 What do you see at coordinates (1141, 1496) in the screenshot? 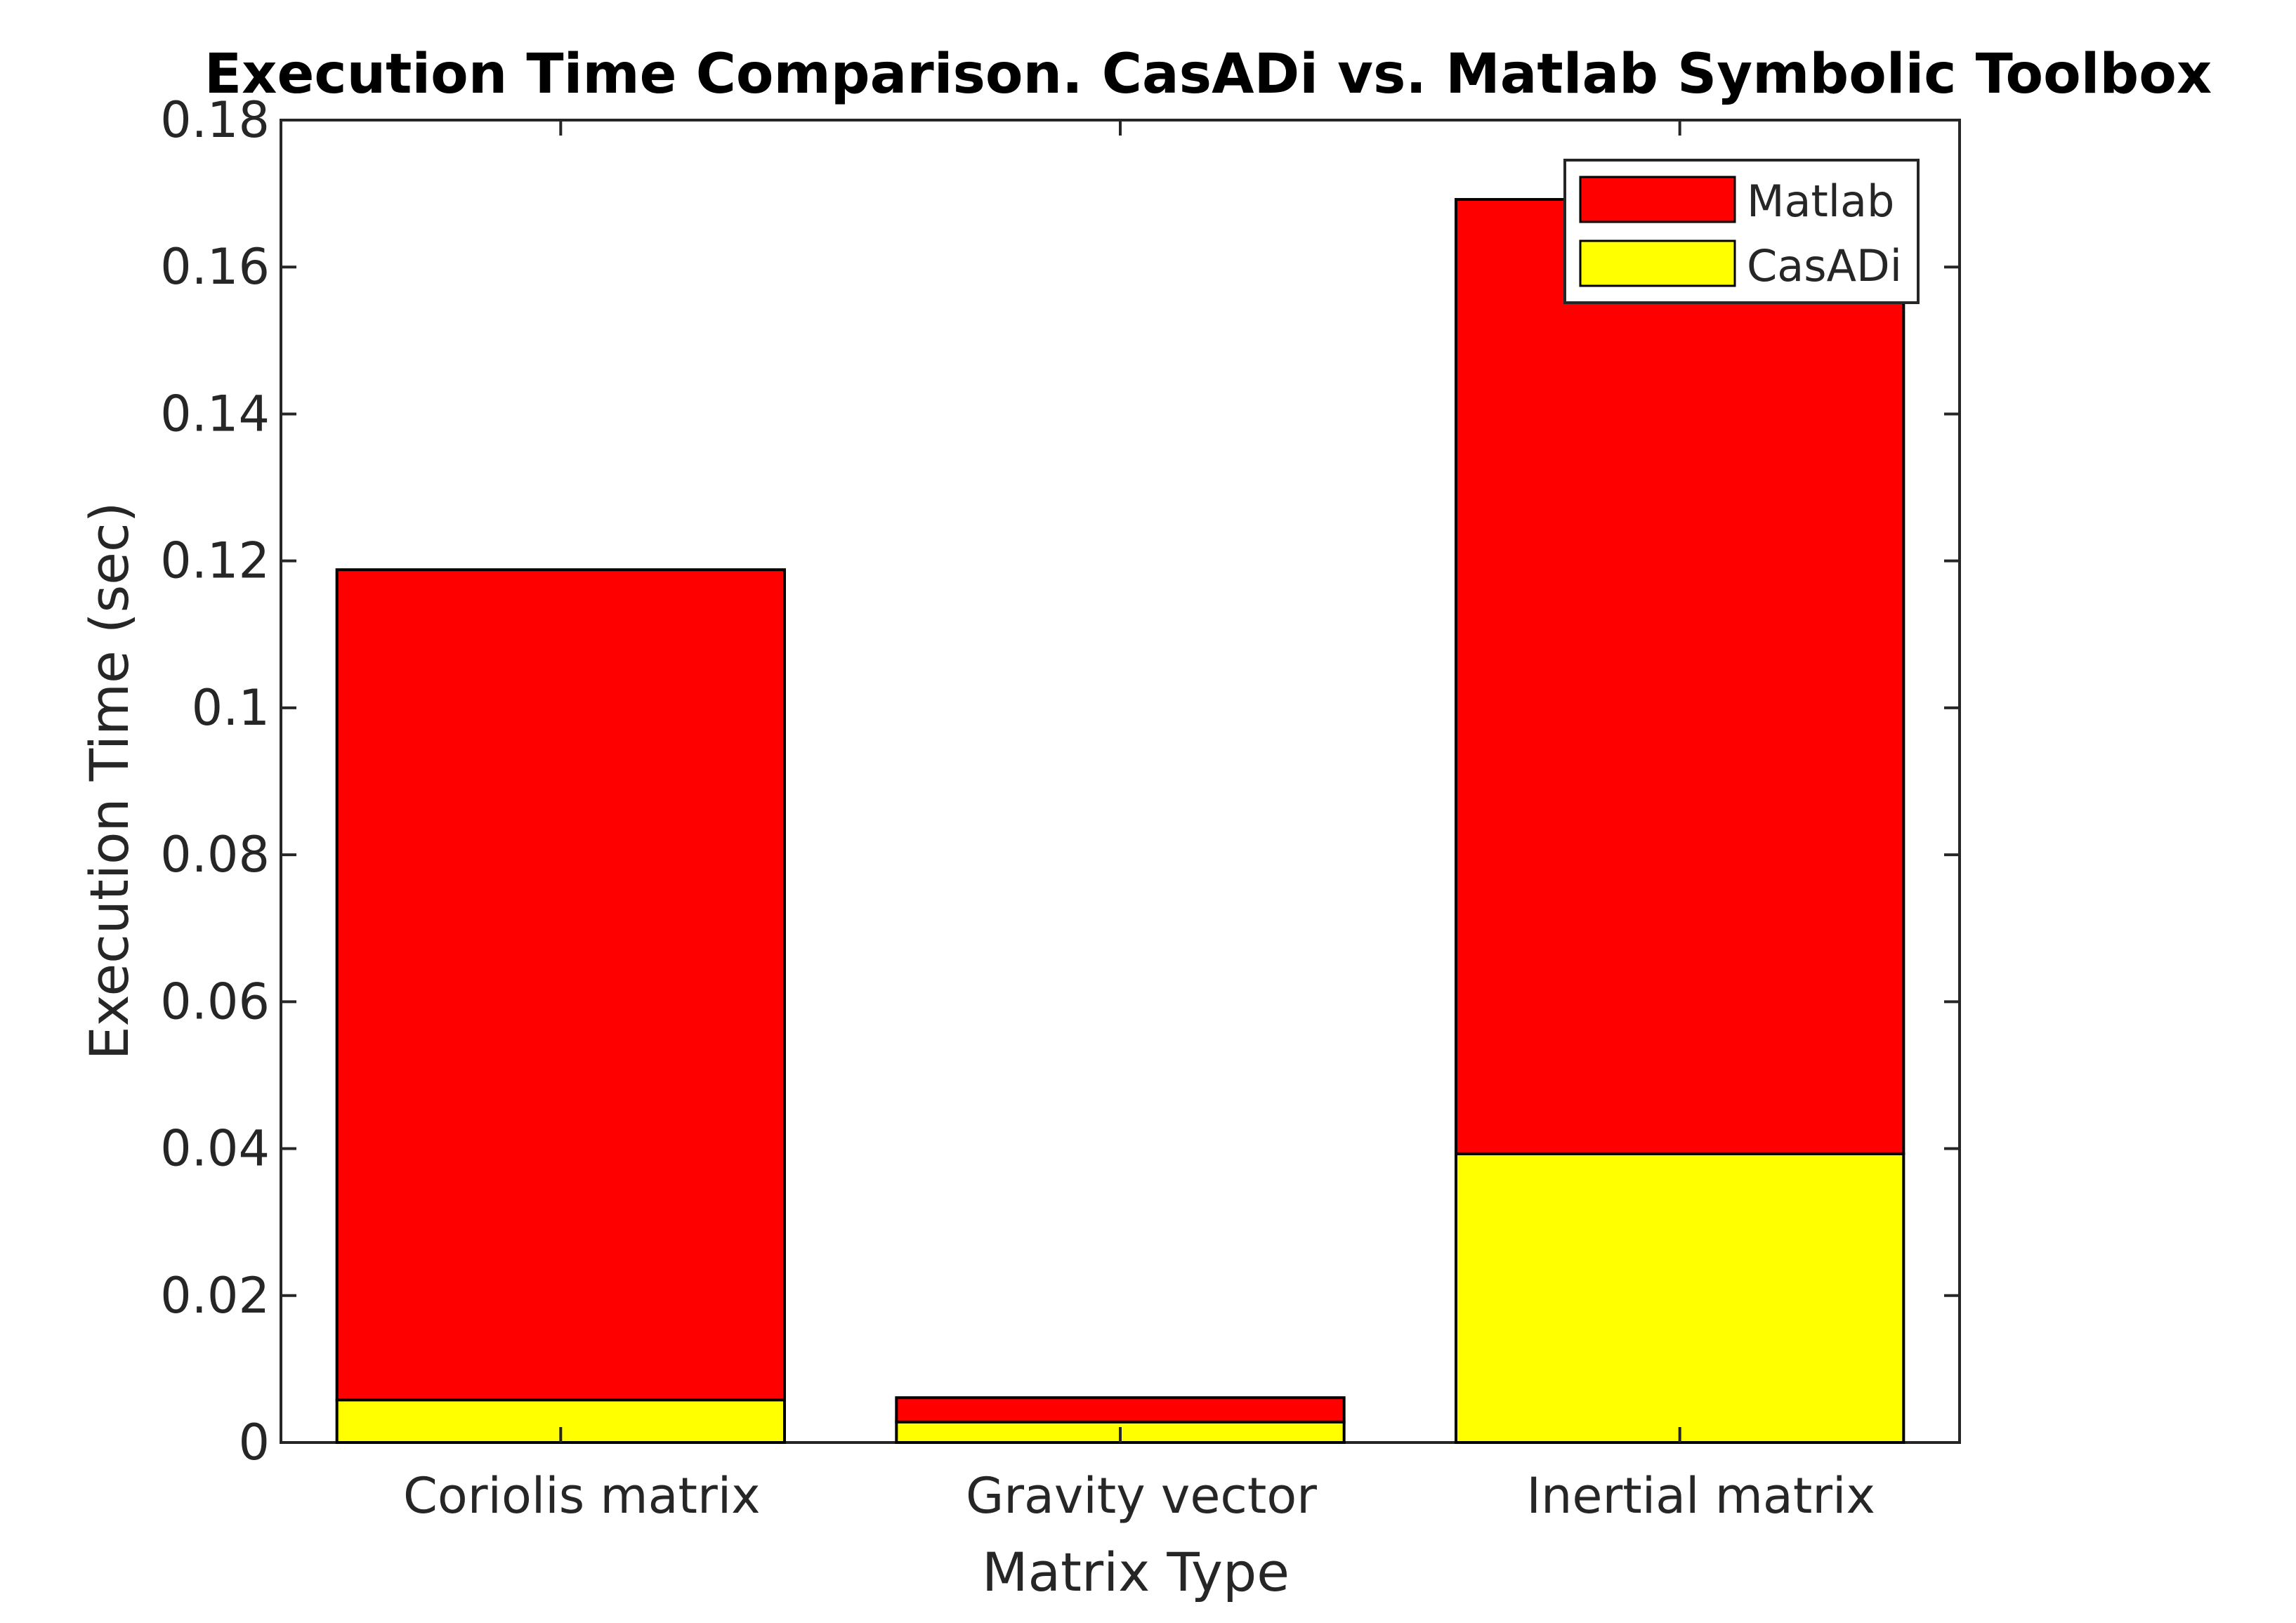
I see `x-tick-label: Gravity vector` at bounding box center [1141, 1496].